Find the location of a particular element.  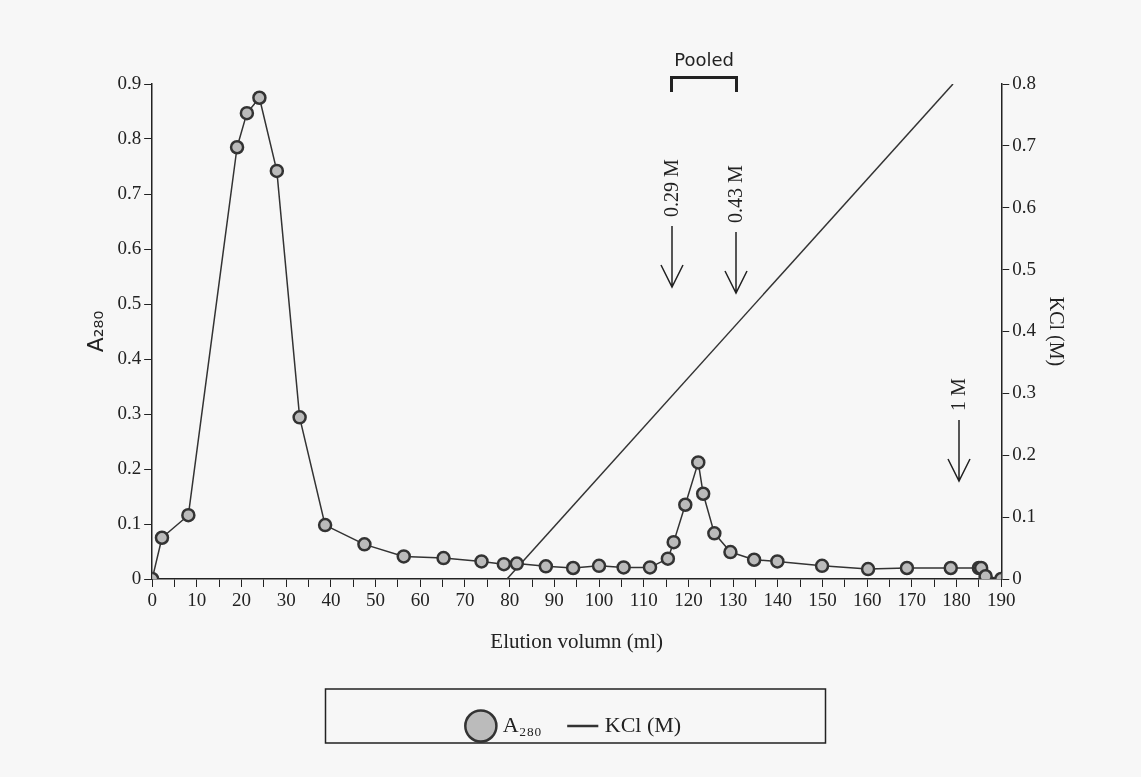

x-tick-label: 10 is located at coordinates (197, 600).